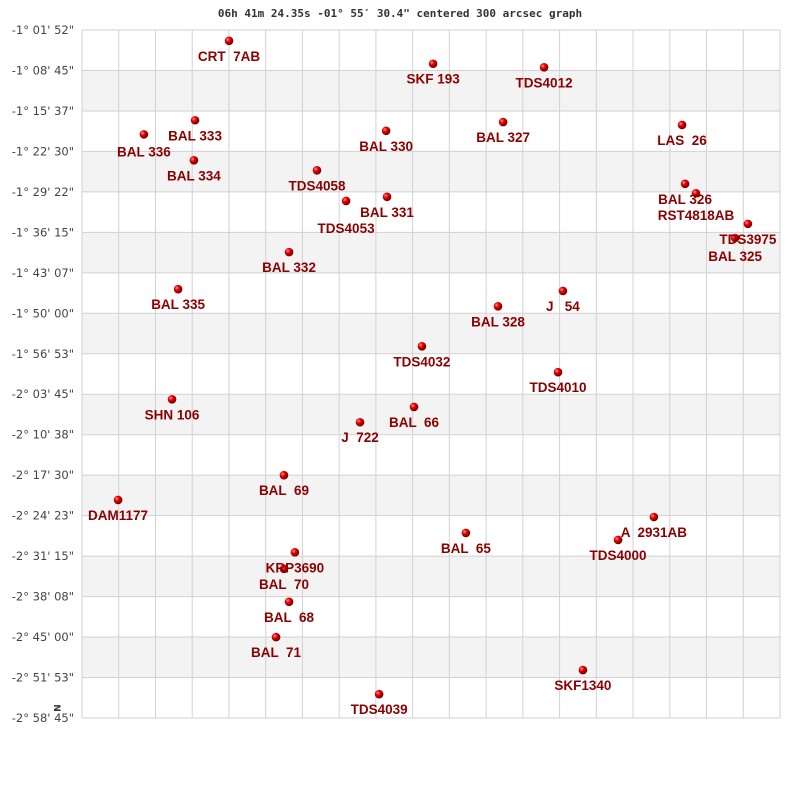 The image size is (800, 800). Describe the element at coordinates (43, 556) in the screenshot. I see `y-tick-label: -2° 31' 15"` at that location.